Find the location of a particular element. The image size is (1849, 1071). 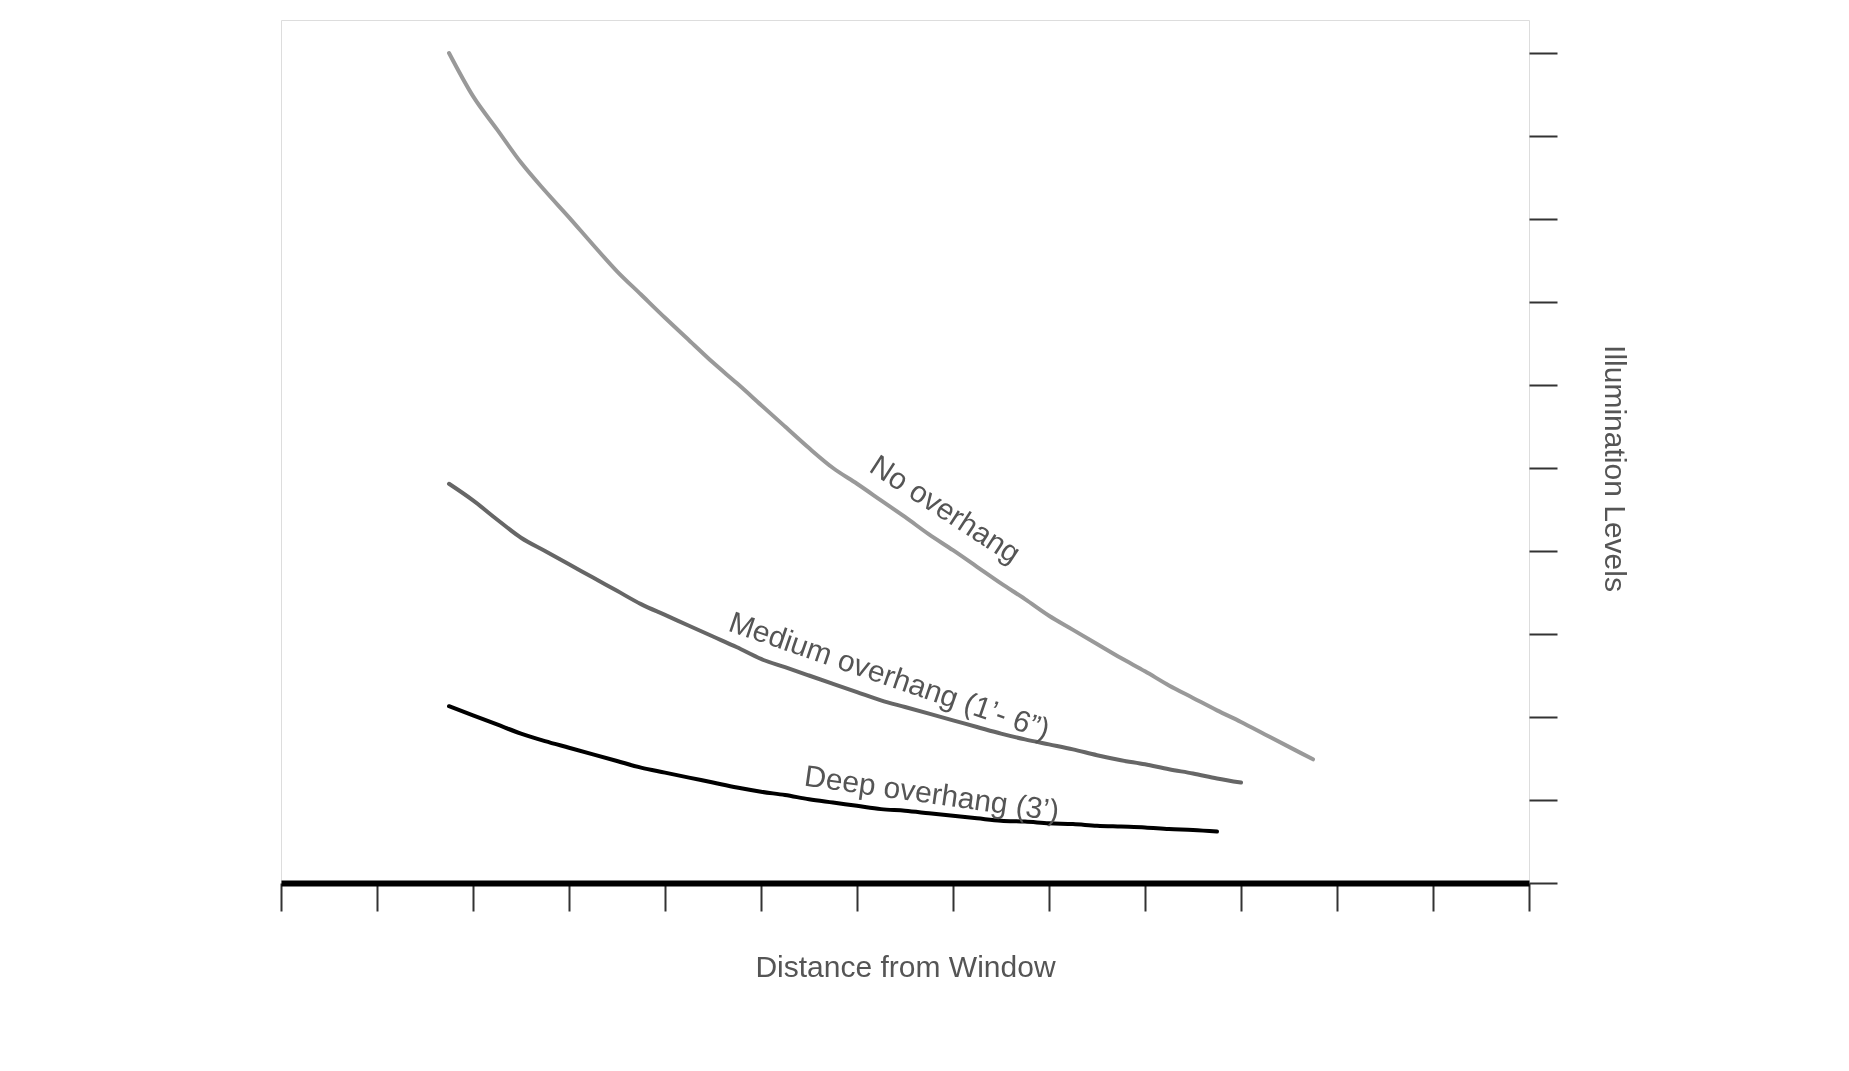

x-axis-title: Distance from Window is located at coordinates (905, 966).